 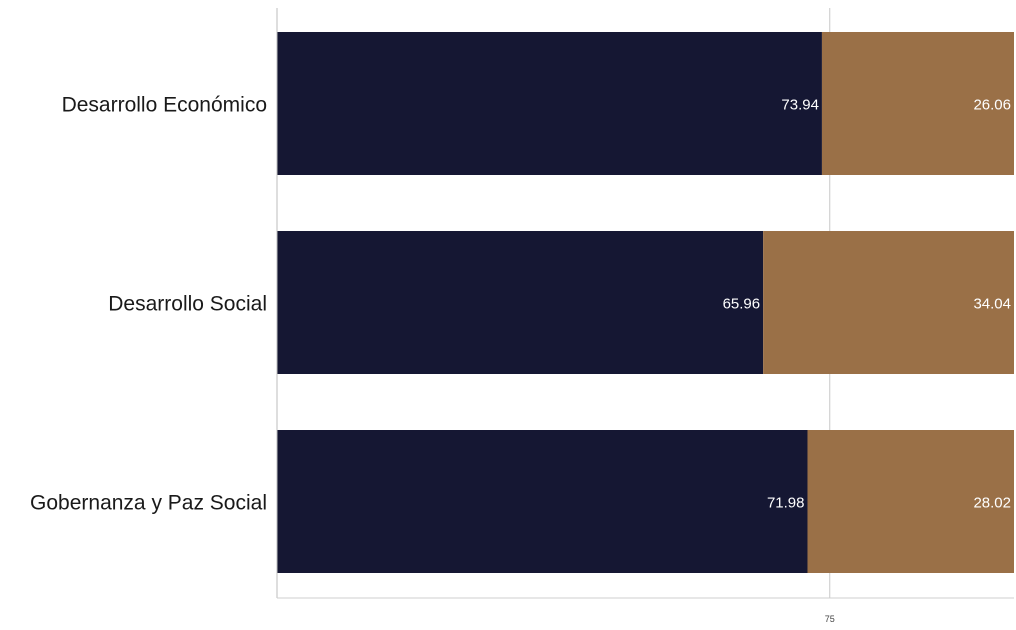 I want to click on data-label-s1-c0: 26.06, so click(x=992, y=105).